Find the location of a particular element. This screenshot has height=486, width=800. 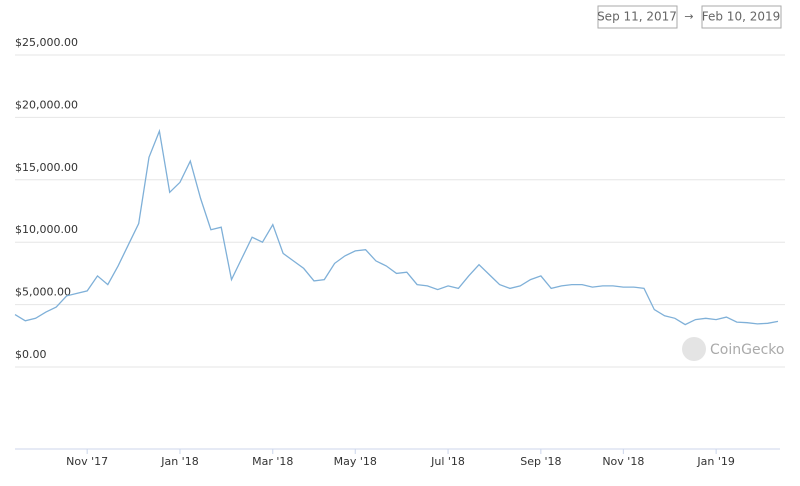

x-tick-label: Nov '17 is located at coordinates (87, 461).